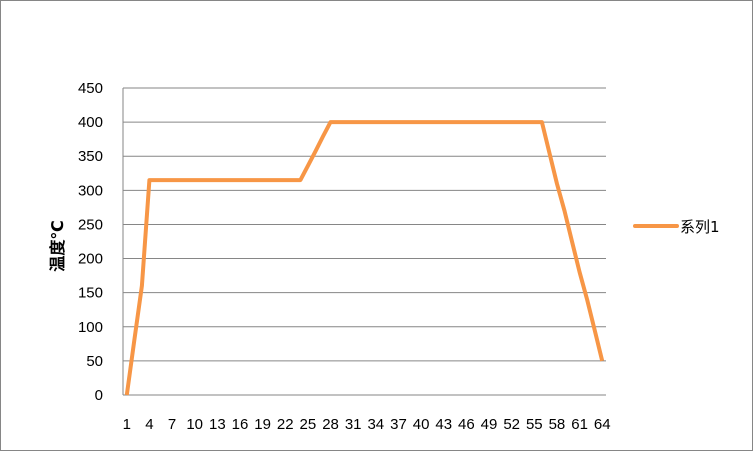  Describe the element at coordinates (262, 424) in the screenshot. I see `x-tick-label: 19` at that location.